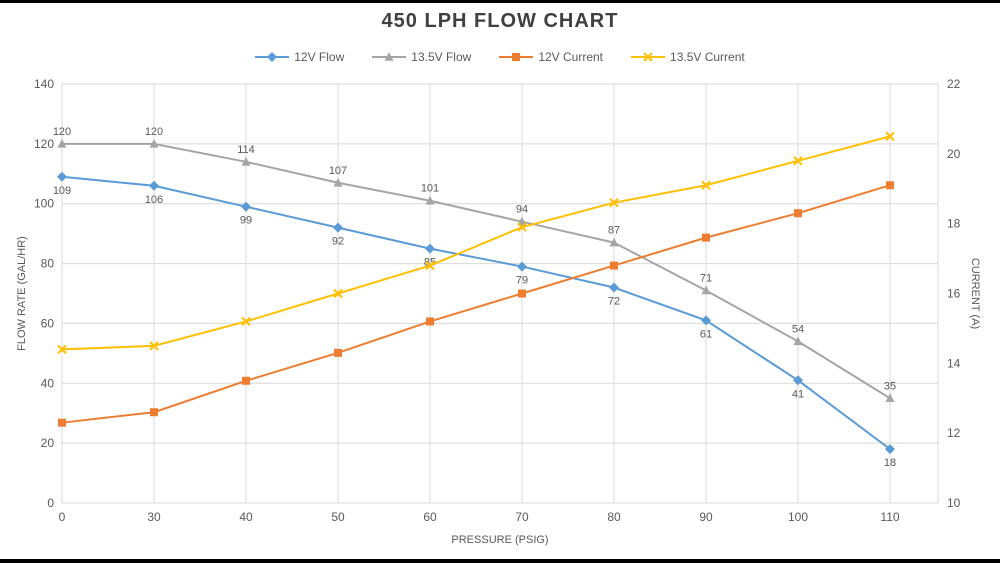  Describe the element at coordinates (707, 57) in the screenshot. I see `legend-label: 13.5V Current` at that location.